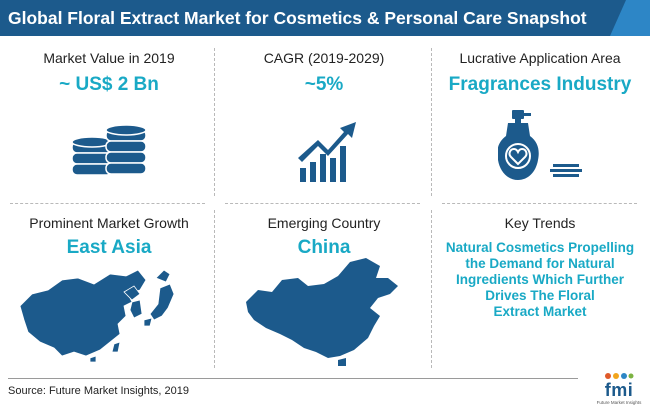 The height and width of the screenshot is (409, 650). I want to click on growth-label: Prominent Market Growth, so click(109, 223).